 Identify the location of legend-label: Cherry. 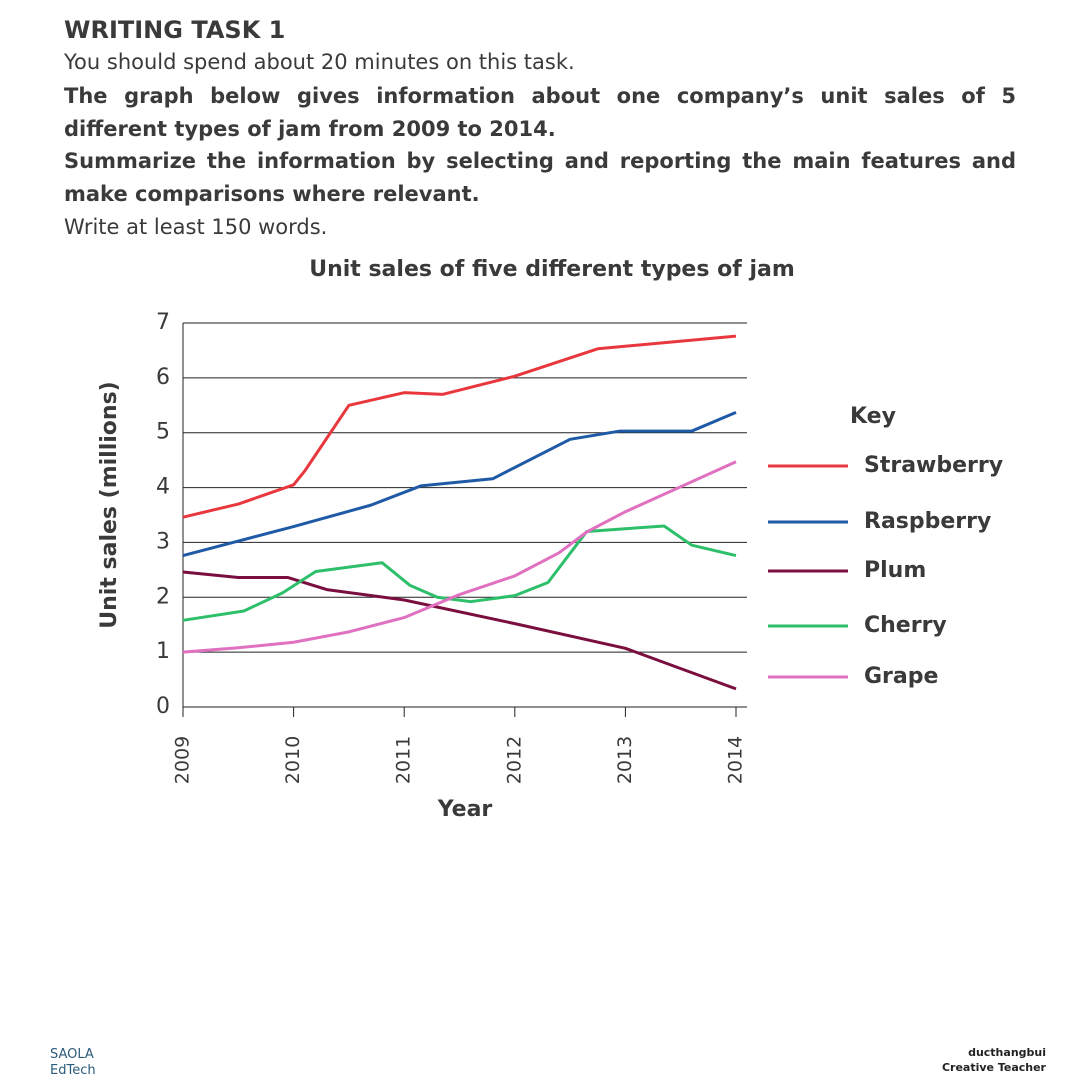
(905, 625).